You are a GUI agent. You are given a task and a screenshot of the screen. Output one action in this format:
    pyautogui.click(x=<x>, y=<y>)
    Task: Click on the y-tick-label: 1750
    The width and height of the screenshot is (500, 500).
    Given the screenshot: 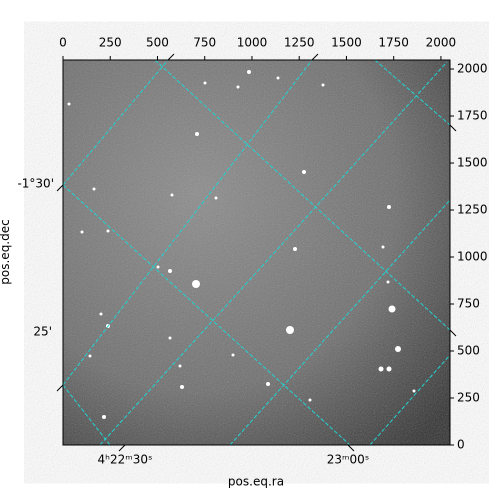 What is the action you would take?
    pyautogui.click(x=472, y=116)
    